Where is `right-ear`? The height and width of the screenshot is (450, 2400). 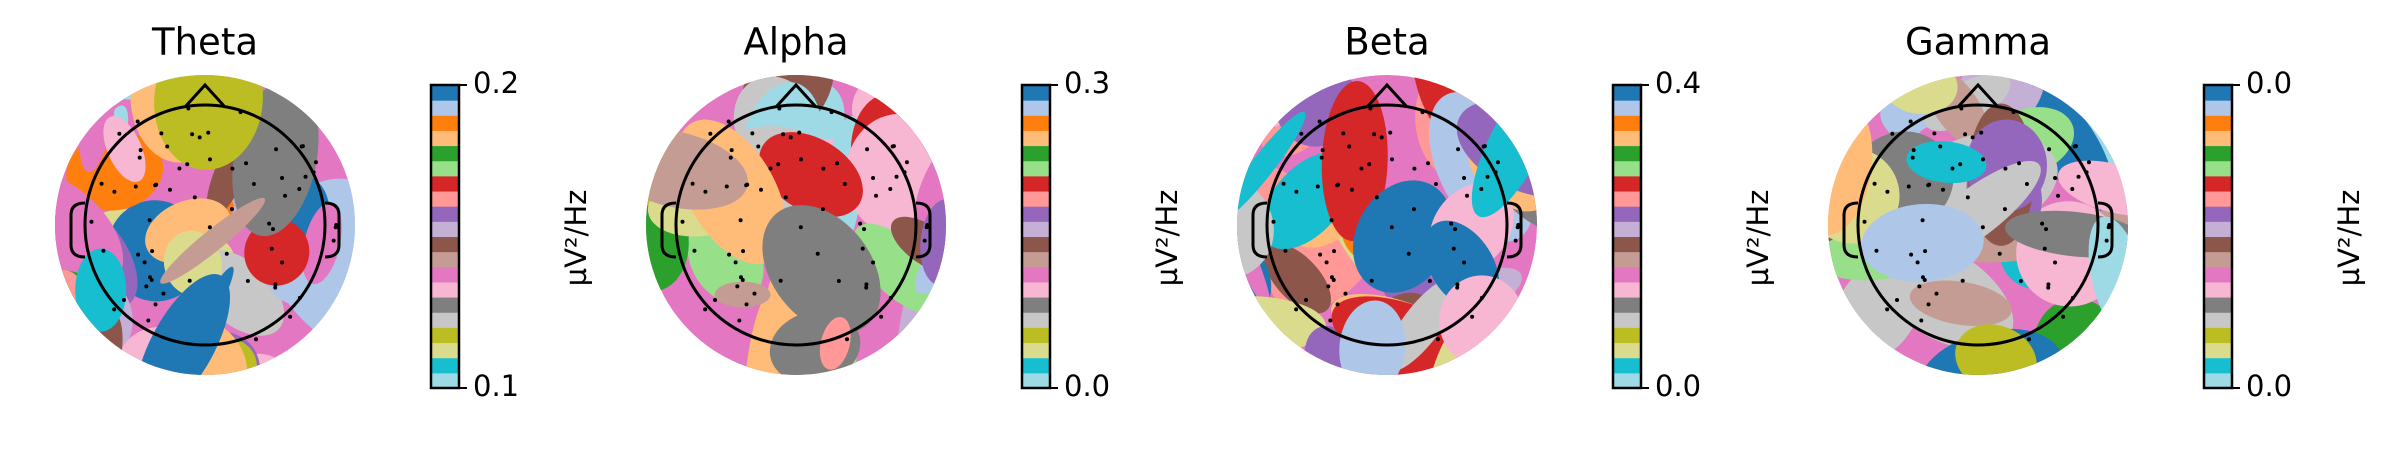 right-ear is located at coordinates (2105, 230).